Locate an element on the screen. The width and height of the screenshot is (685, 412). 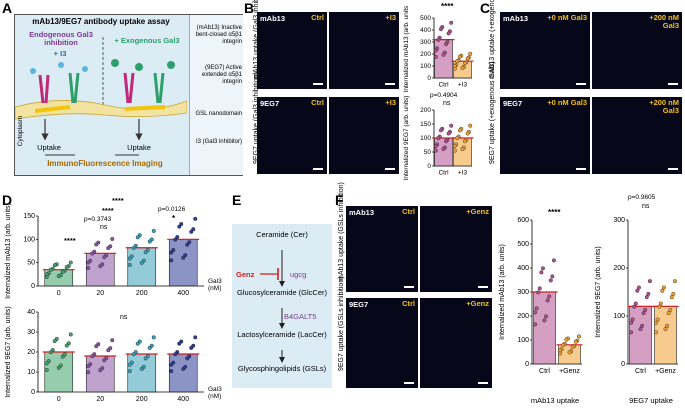
f-micrograph-mab13-genz: +Genz is located at coordinates (456, 249).